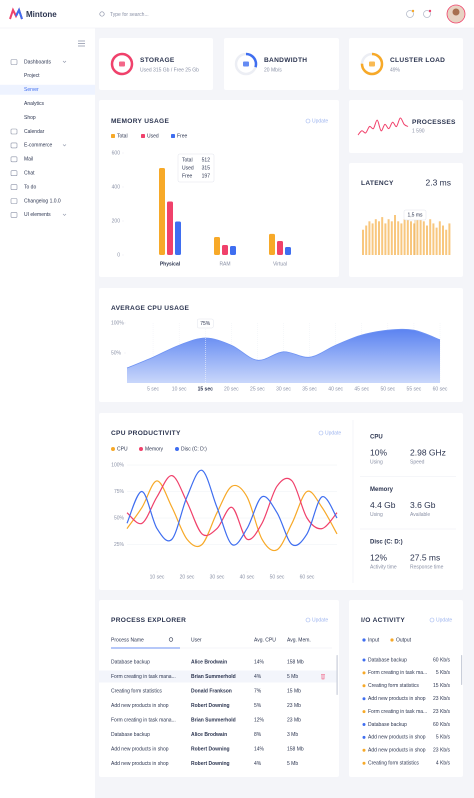  I want to click on menu-toggle, so click(81, 43).